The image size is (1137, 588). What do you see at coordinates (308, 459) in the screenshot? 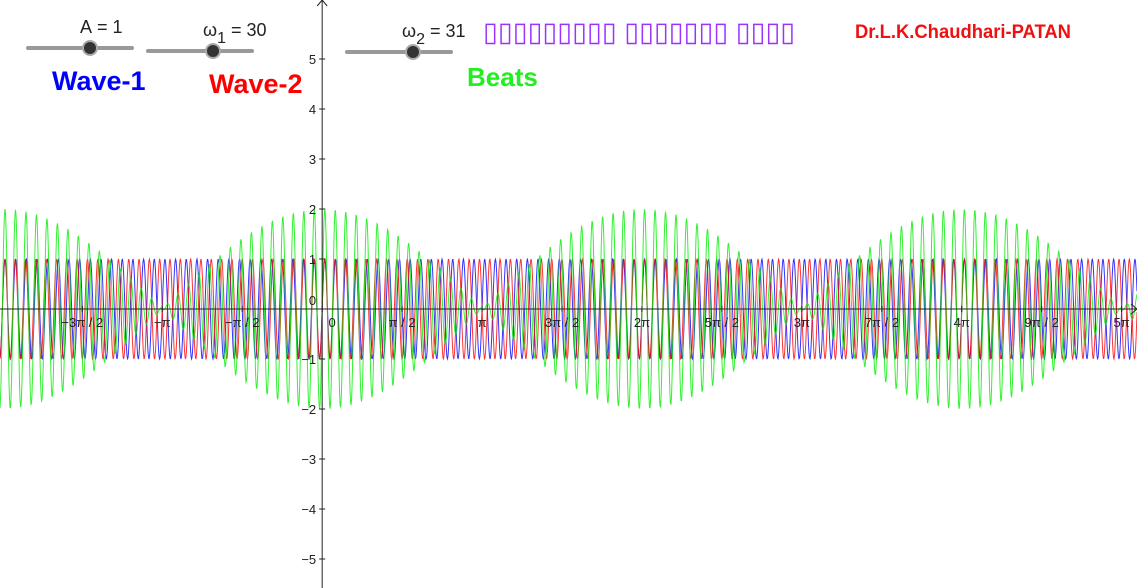
I see `y-tick-label: −3` at bounding box center [308, 459].